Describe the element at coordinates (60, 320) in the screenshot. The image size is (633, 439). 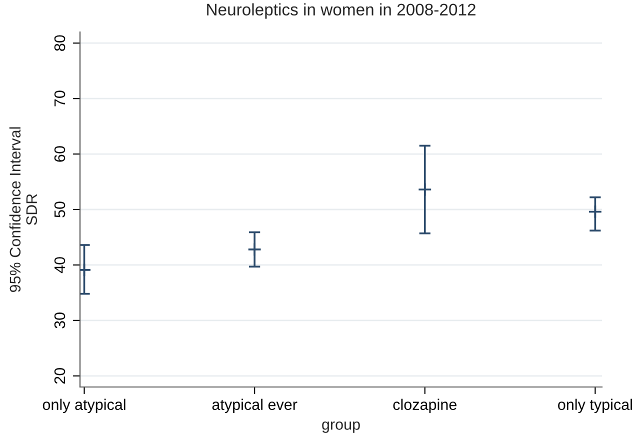
I see `y-tick-label: 30` at that location.